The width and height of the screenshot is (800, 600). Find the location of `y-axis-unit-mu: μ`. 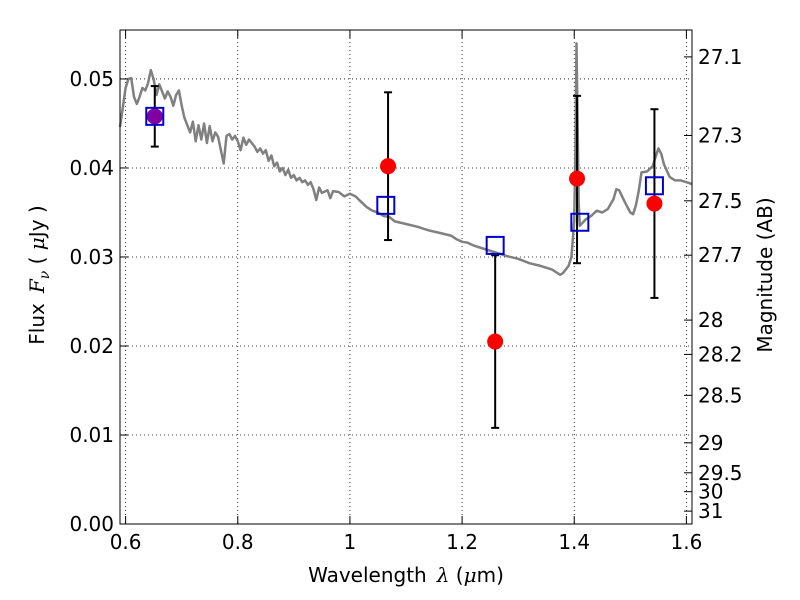

y-axis-unit-mu: μ is located at coordinates (37, 243).